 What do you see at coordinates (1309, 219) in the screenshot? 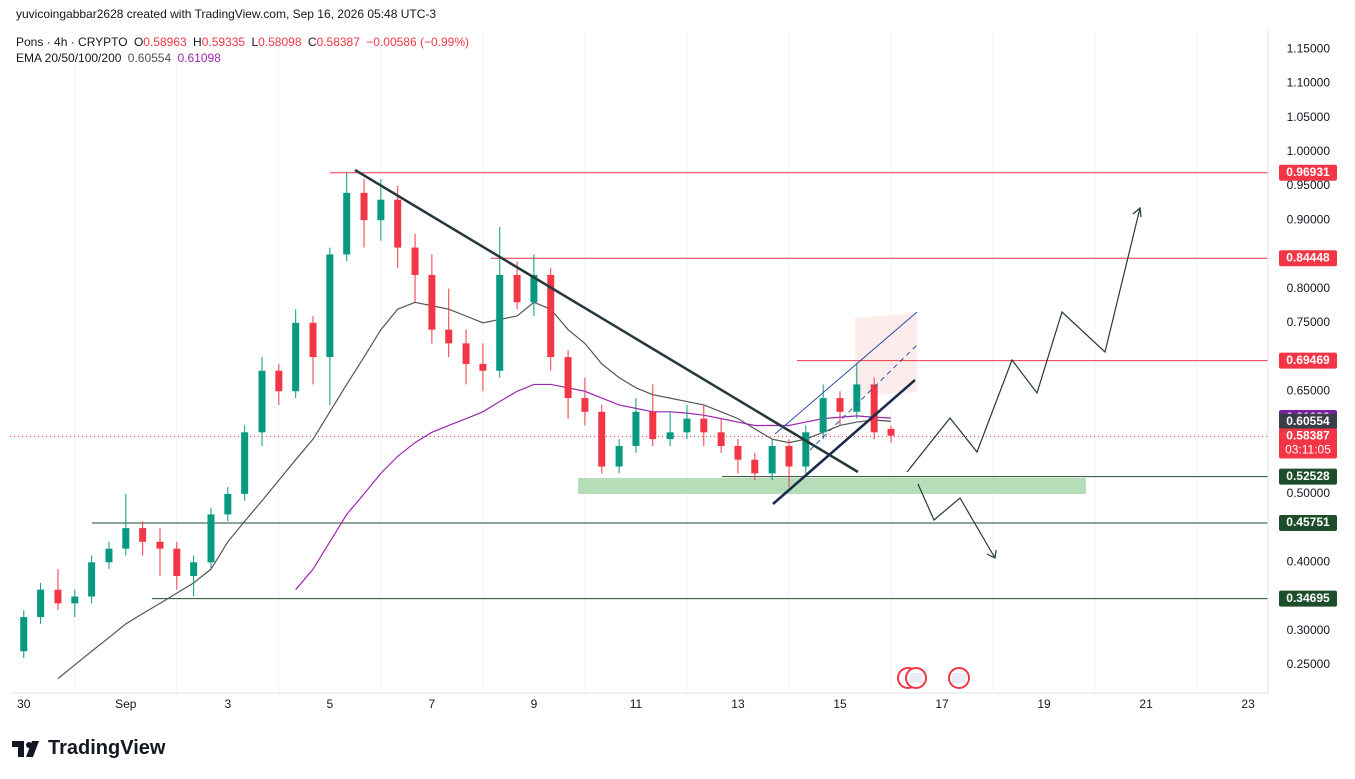
I see `y-tick-label: 0.90000` at bounding box center [1309, 219].